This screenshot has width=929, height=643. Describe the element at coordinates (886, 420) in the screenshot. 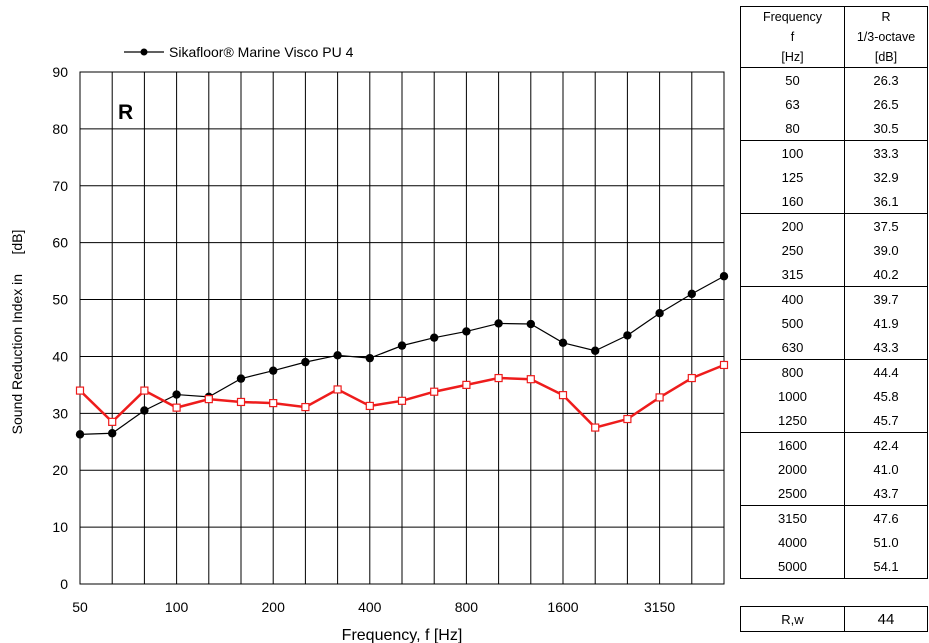

I see `r-value-cell: 45.7` at that location.